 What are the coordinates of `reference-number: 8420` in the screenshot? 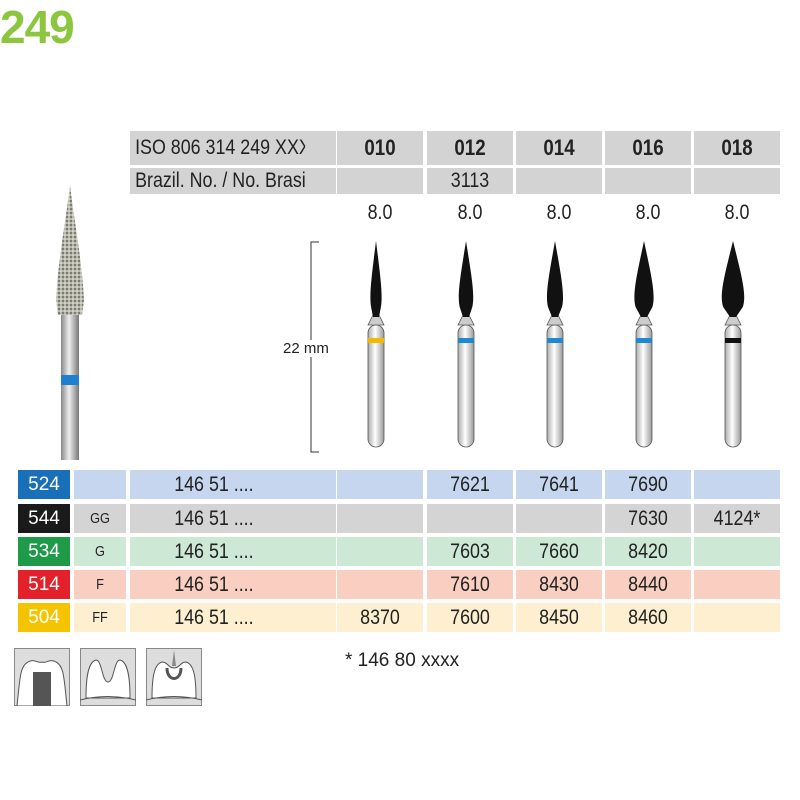 It's located at (648, 551).